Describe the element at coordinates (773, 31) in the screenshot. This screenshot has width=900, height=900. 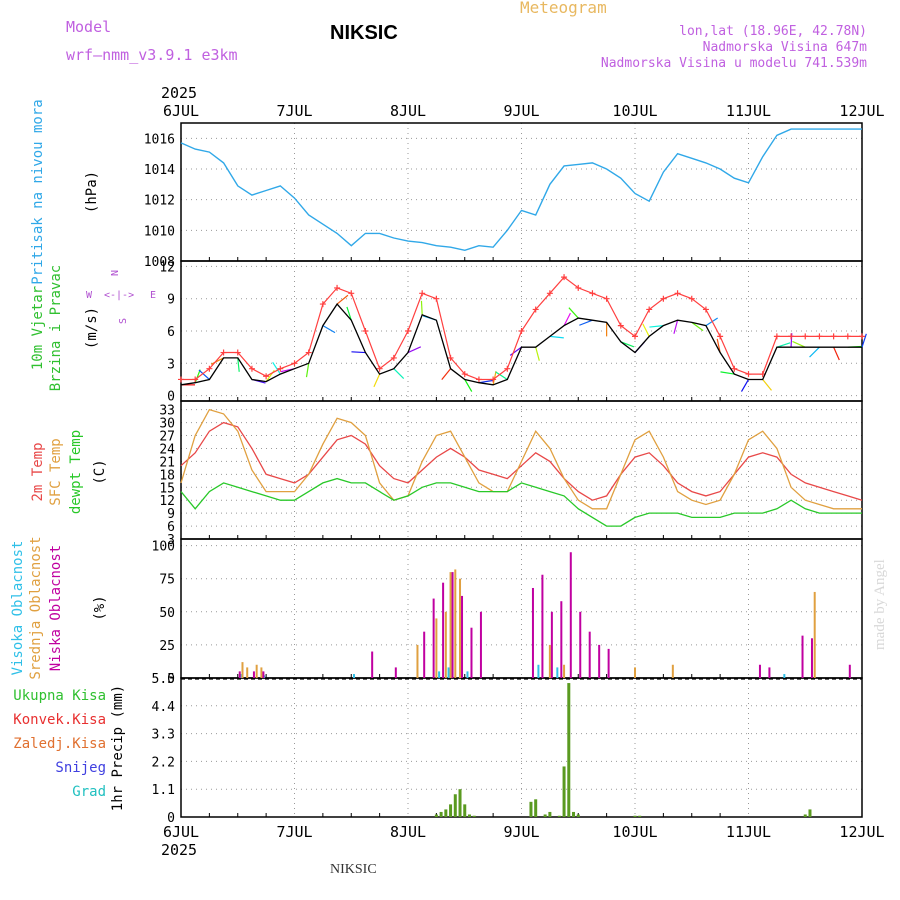
I see `lonlat-label: lon,lat (18.96E, 42.78N)` at that location.